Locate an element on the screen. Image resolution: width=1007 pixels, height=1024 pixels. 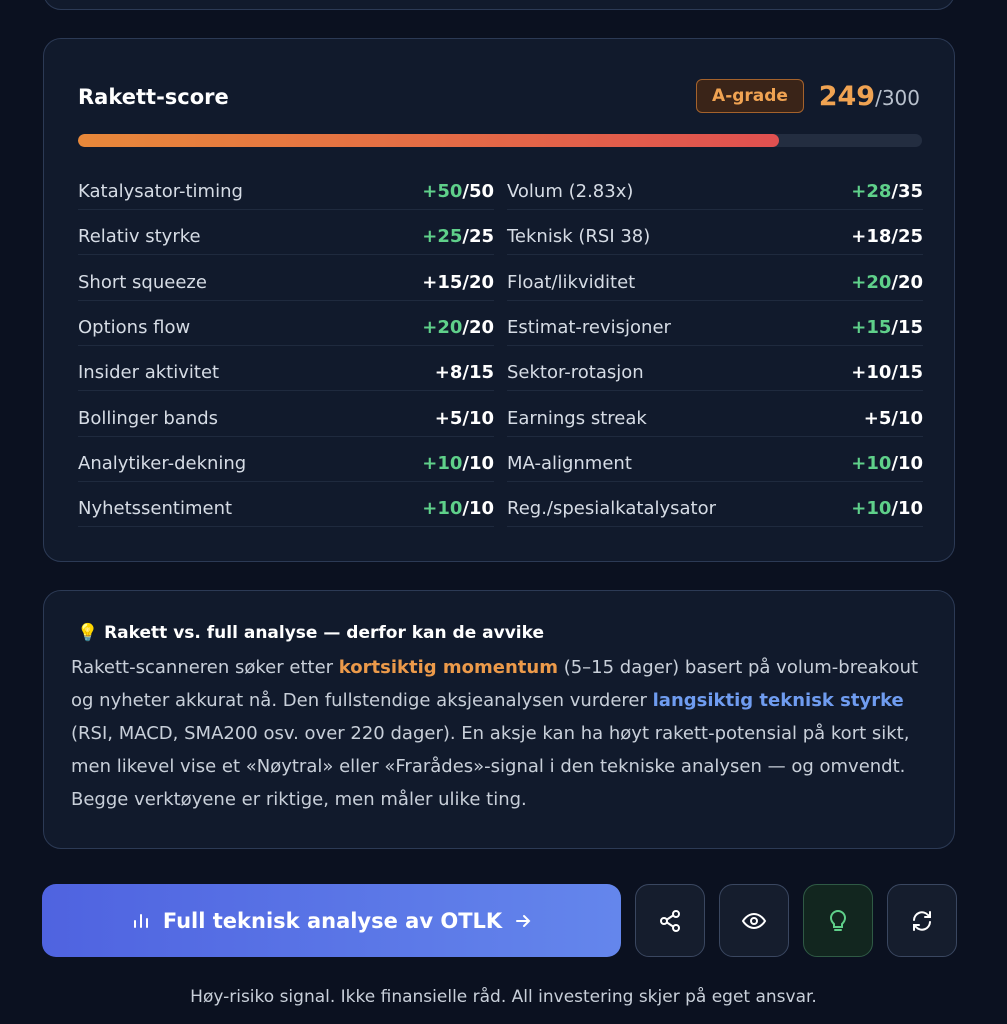
row-value: +25/25 is located at coordinates (458, 237).